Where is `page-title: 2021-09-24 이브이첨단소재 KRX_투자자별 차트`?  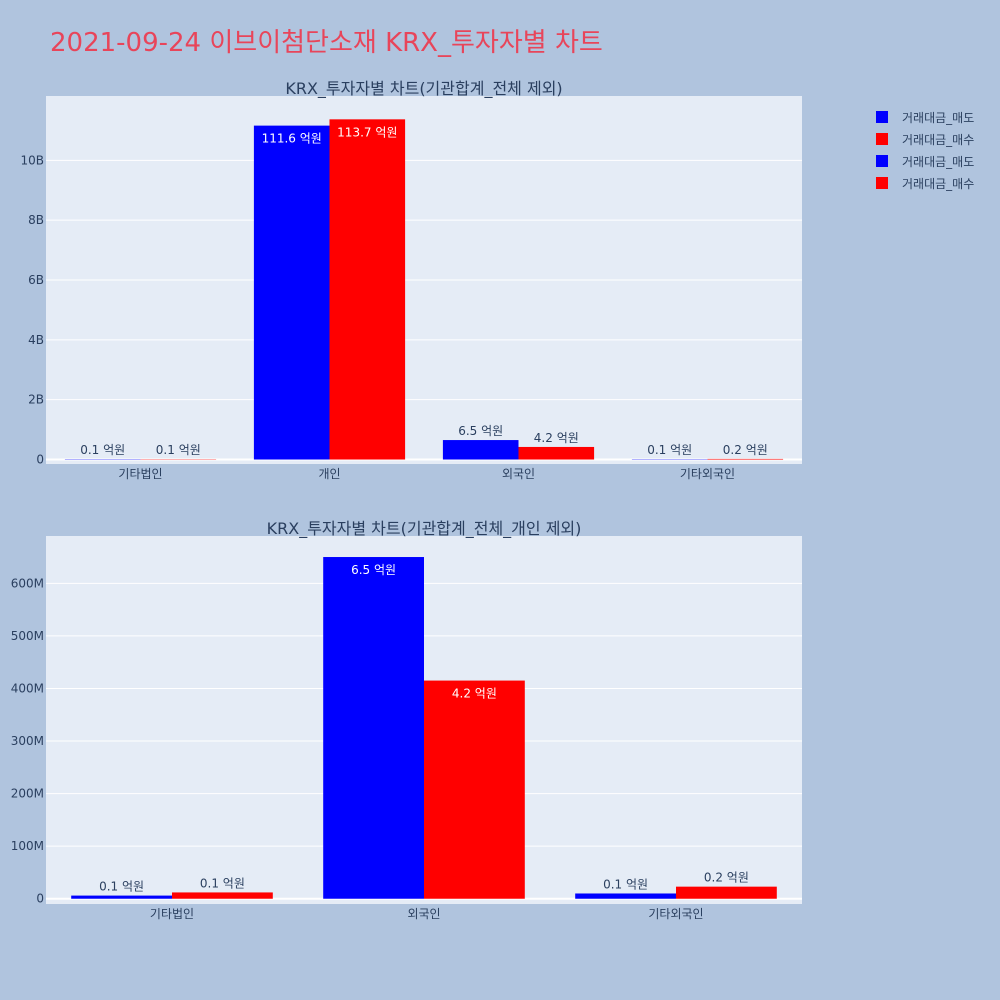
page-title: 2021-09-24 이브이첨단소재 KRX_투자자별 차트 is located at coordinates (326, 43).